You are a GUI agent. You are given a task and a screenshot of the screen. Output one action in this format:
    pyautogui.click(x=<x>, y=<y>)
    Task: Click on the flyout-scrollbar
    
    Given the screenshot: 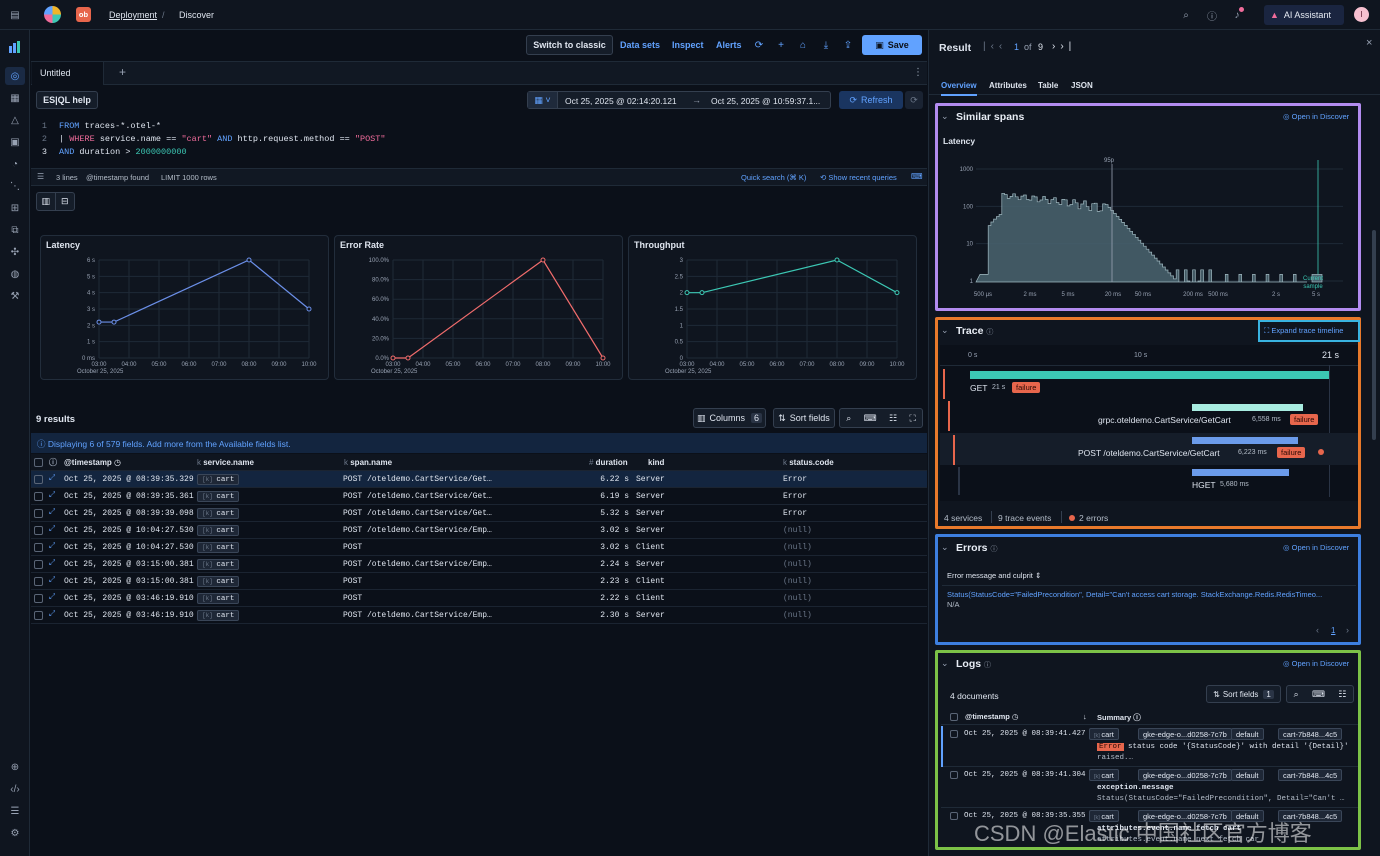 What is the action you would take?
    pyautogui.click(x=1374, y=335)
    